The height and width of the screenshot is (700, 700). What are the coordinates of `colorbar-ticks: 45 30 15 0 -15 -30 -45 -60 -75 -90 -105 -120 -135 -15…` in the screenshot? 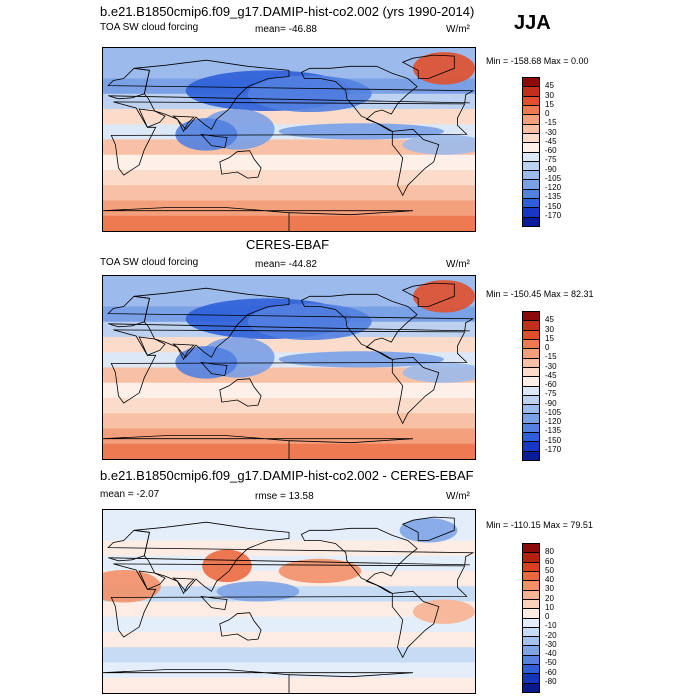 It's located at (553, 151).